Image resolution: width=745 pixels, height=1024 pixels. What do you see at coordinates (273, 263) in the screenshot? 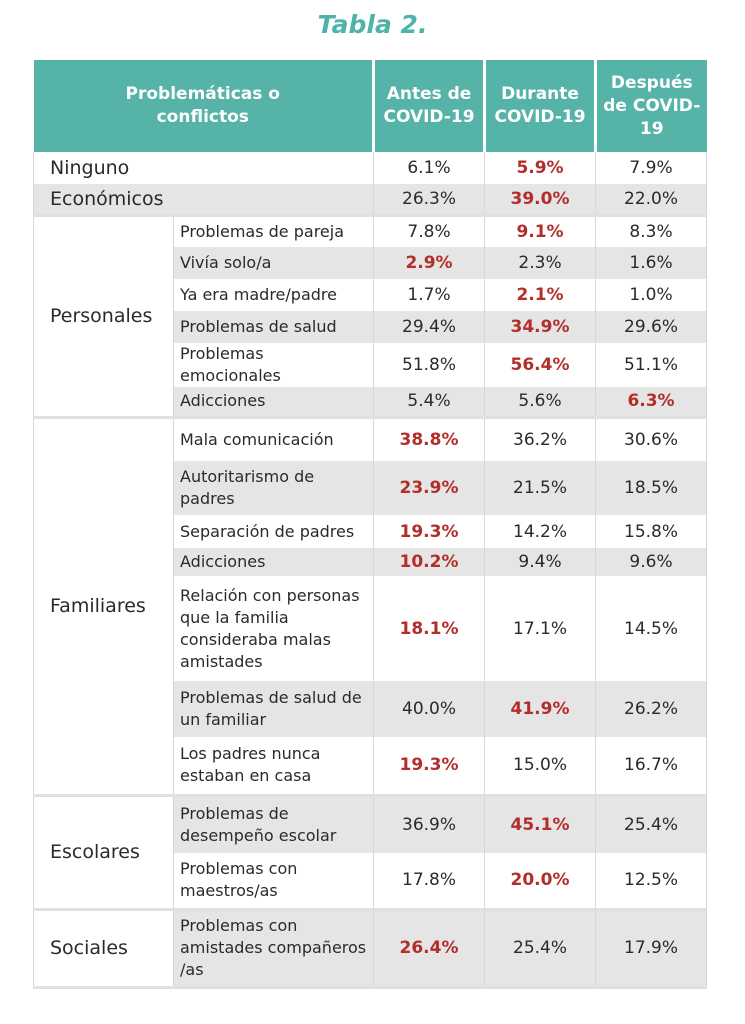
I see `row-label: Vivía solo/a` at bounding box center [273, 263].